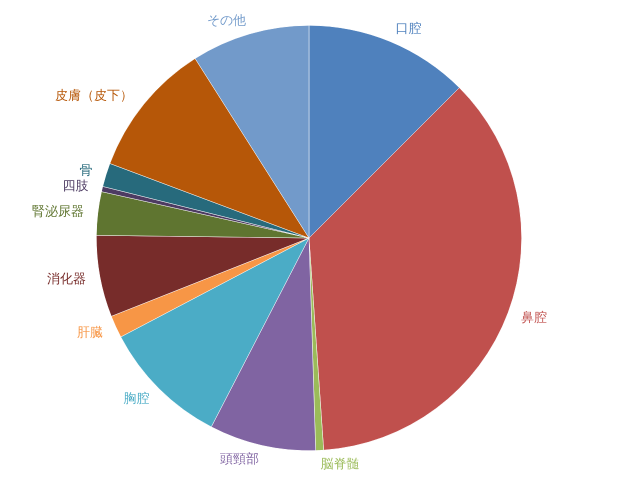  What do you see at coordinates (340, 464) in the screenshot?
I see `slice-label: 脳脊髄` at bounding box center [340, 464].